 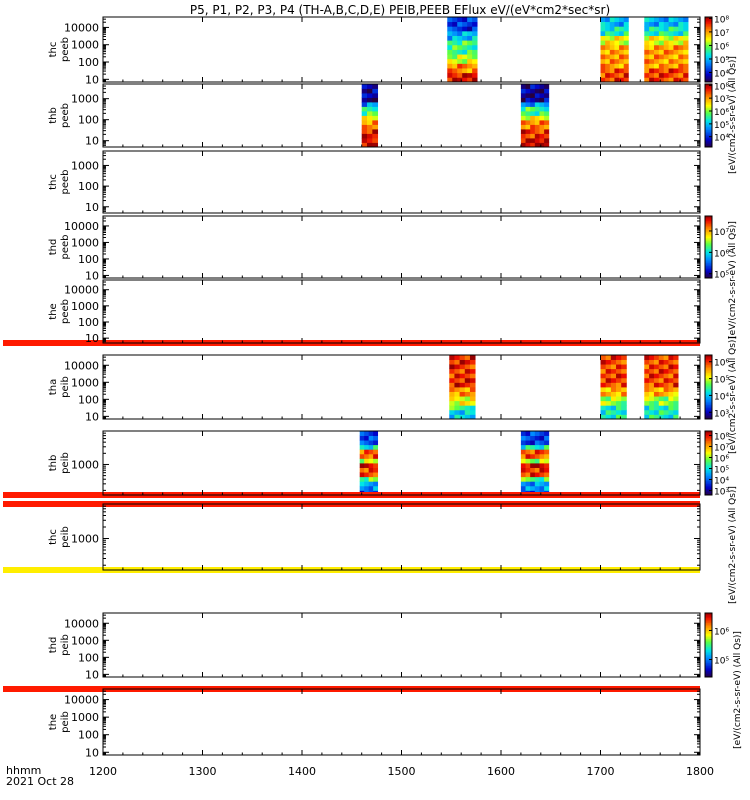 I want to click on spectrogram-block, so click(x=535, y=463).